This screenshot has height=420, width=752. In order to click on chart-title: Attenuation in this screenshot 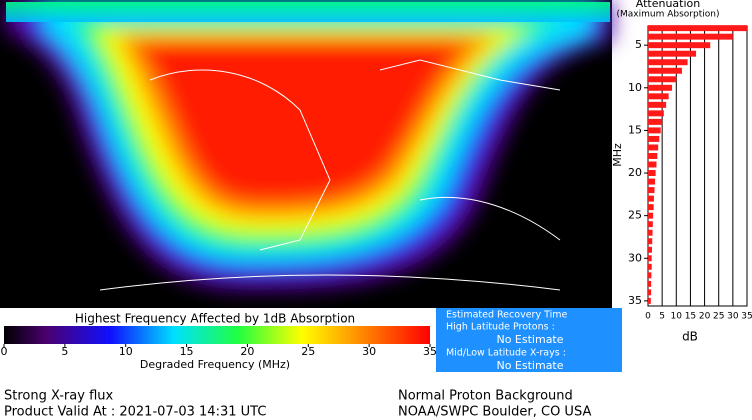, I will do `click(668, 5)`.